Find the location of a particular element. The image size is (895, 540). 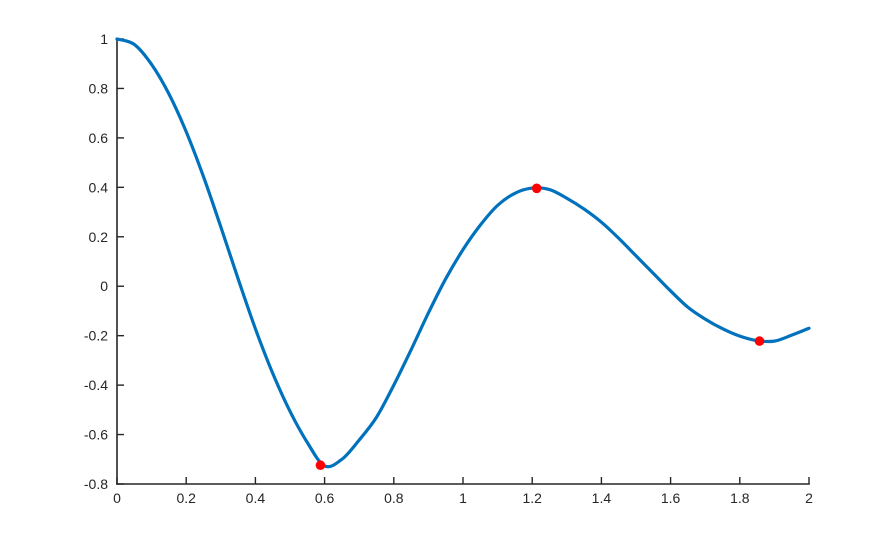

x-tick-label: 2 is located at coordinates (809, 498).